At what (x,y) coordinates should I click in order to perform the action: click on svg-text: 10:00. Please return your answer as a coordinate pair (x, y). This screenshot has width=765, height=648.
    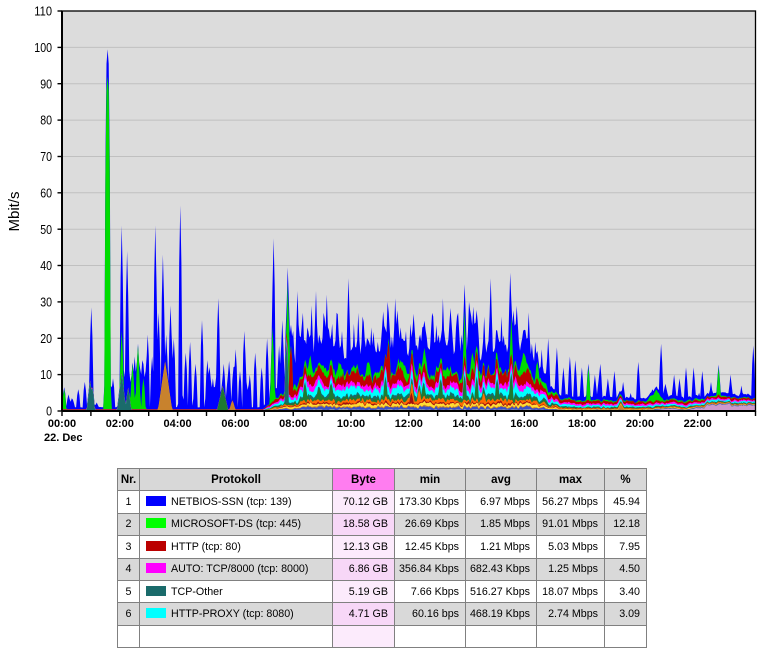
    Looking at the image, I should click on (351, 424).